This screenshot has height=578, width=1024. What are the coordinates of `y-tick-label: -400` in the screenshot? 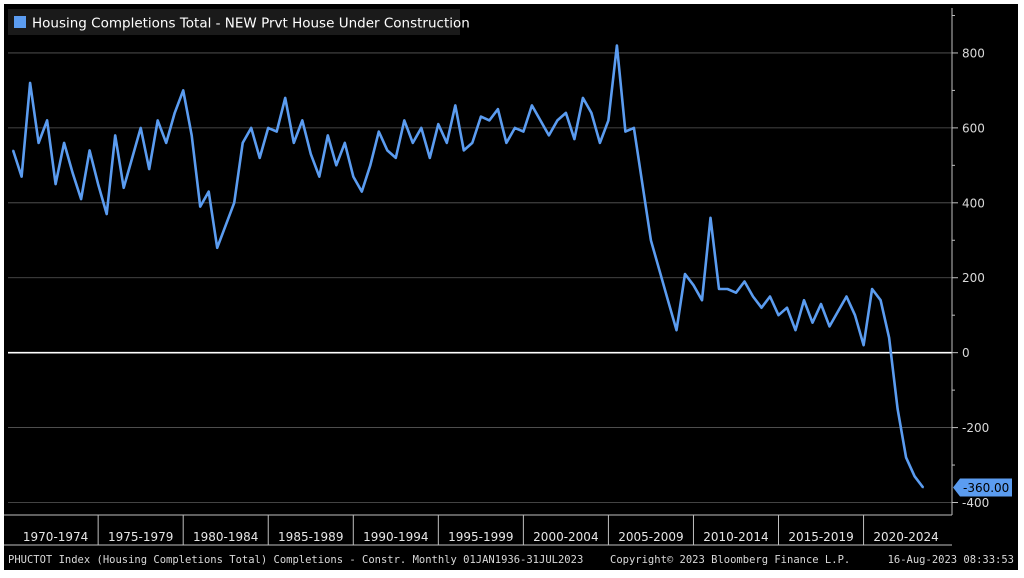 It's located at (975, 503).